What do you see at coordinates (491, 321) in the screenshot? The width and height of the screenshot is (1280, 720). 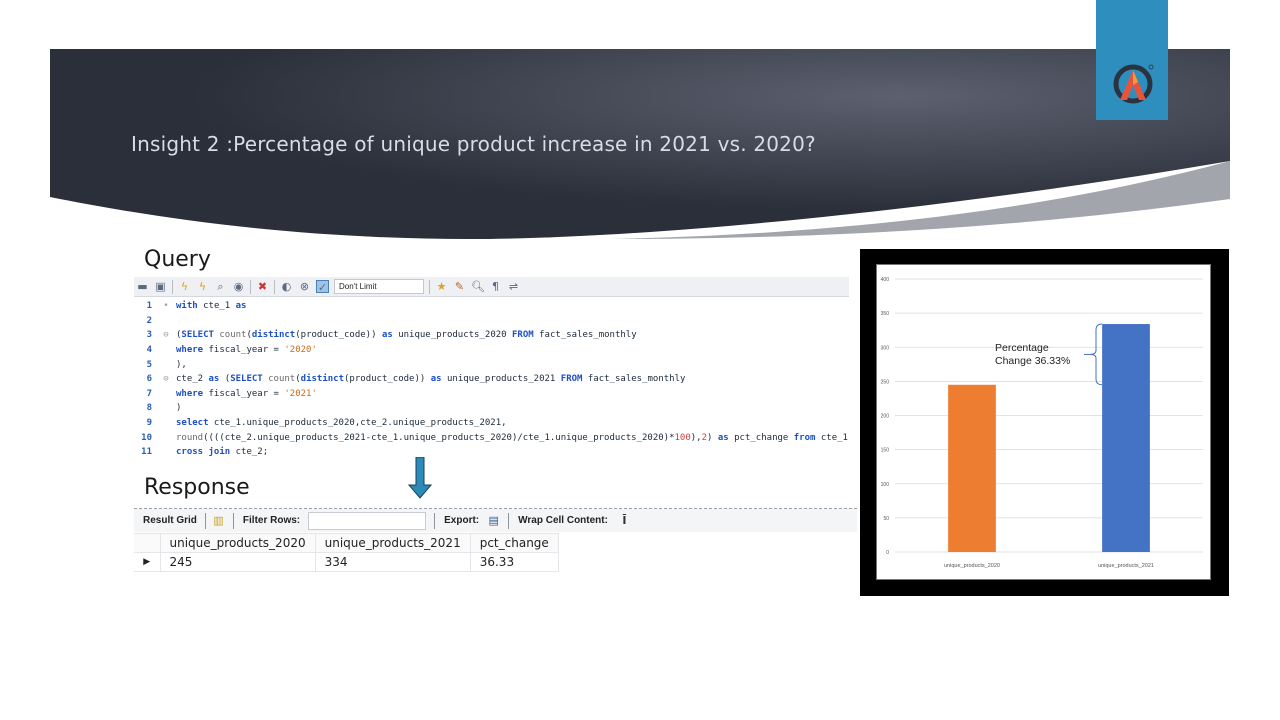 I see `code-line: 2` at bounding box center [491, 321].